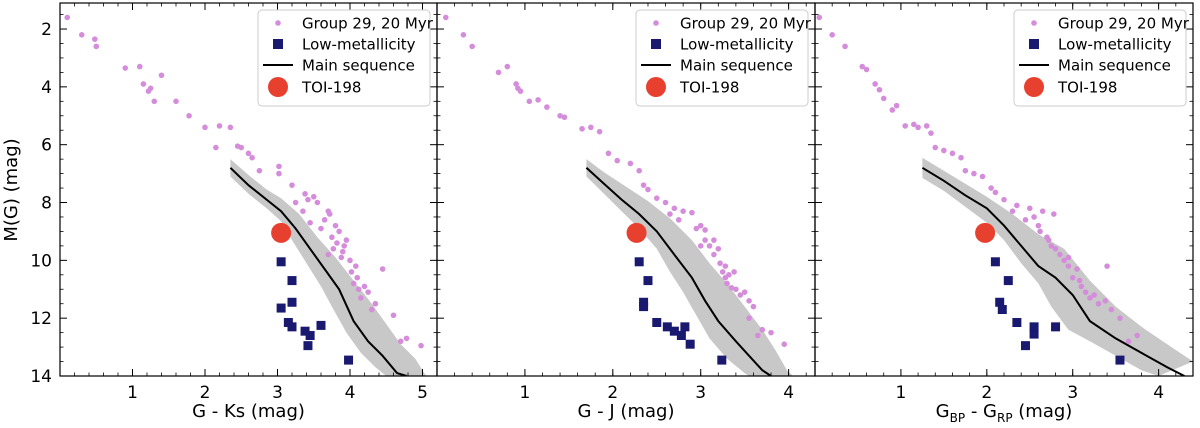 The height and width of the screenshot is (428, 1200). I want to click on legend-low-metallicity-label: Low-metallicity, so click(737, 45).